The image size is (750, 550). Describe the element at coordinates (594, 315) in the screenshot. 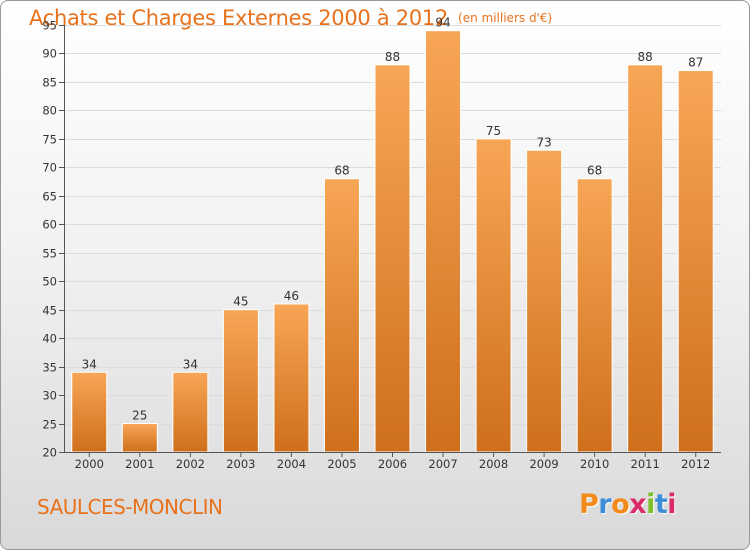

I see `bar-2010` at that location.